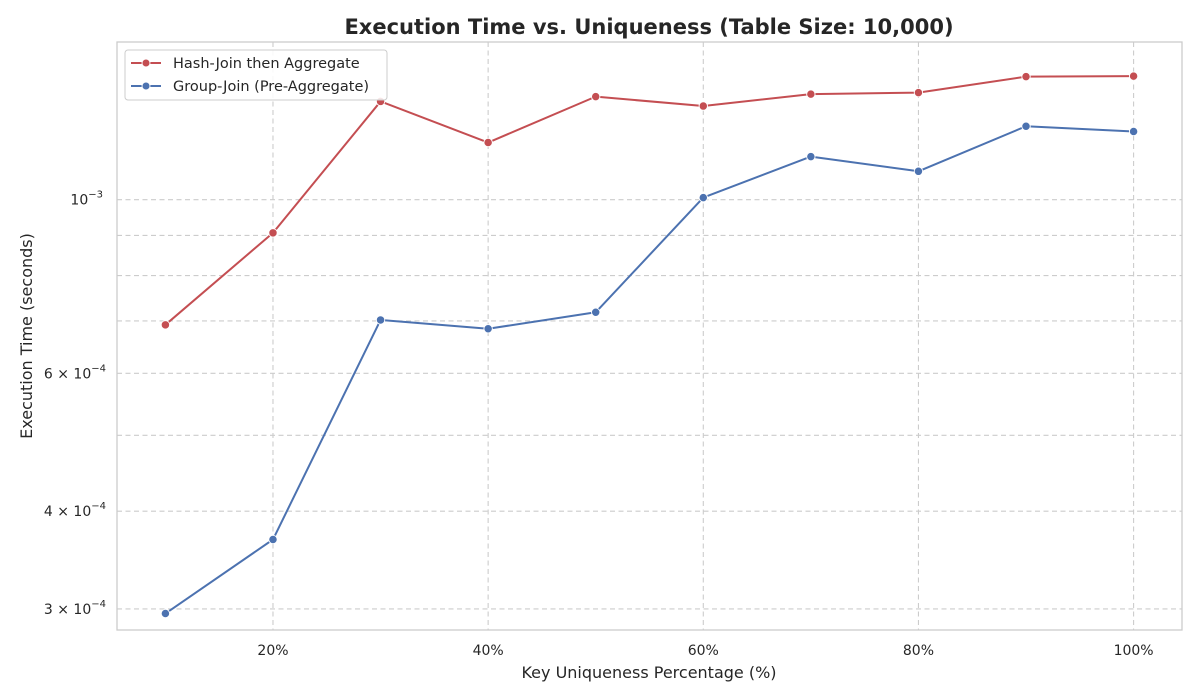 The width and height of the screenshot is (1200, 700). What do you see at coordinates (26, 336) in the screenshot?
I see `y-axis-label: Execution Time (seconds)` at bounding box center [26, 336].